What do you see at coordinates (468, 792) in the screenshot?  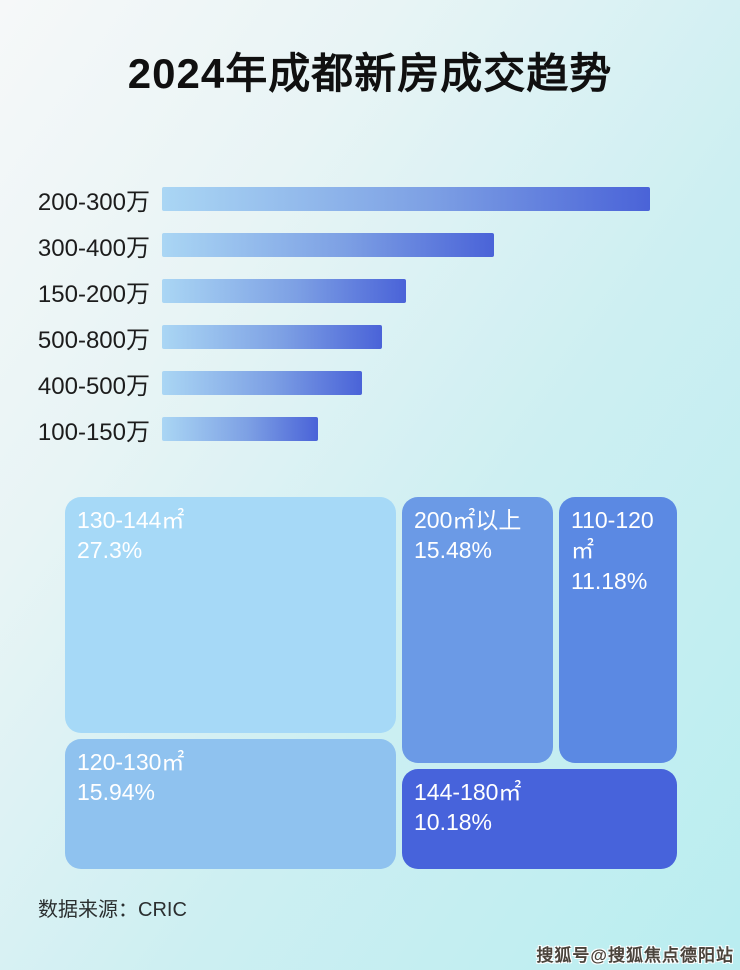 I see `tile-label: 144-180㎡` at bounding box center [468, 792].